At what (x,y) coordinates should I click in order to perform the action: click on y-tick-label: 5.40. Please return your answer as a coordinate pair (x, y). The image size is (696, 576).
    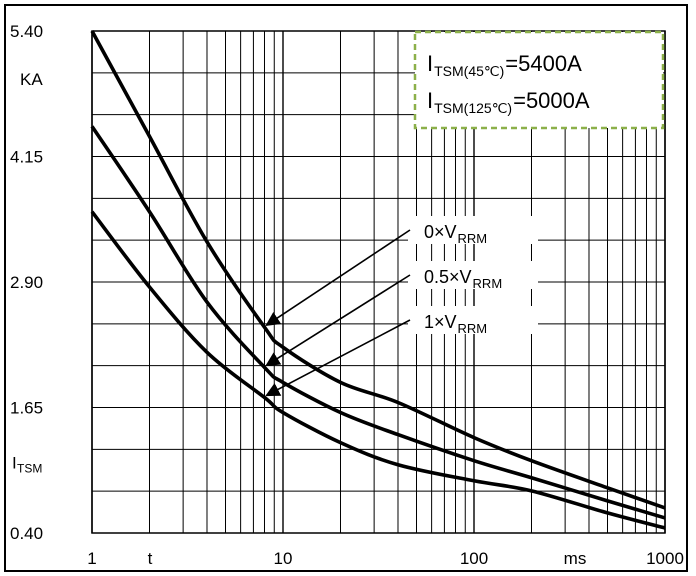
    Looking at the image, I should click on (26, 31).